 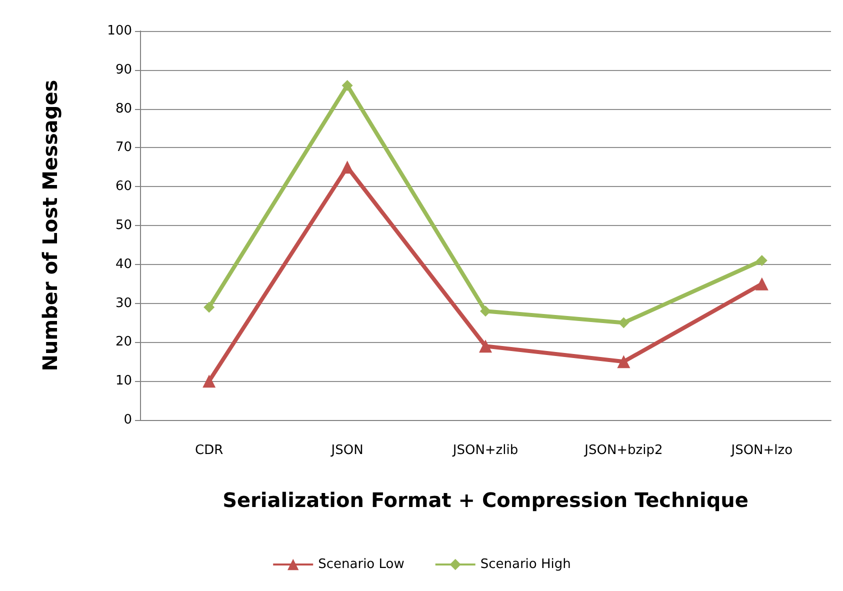 I want to click on x-axis-title: Serialization Format + Compression Technique, so click(x=485, y=500).